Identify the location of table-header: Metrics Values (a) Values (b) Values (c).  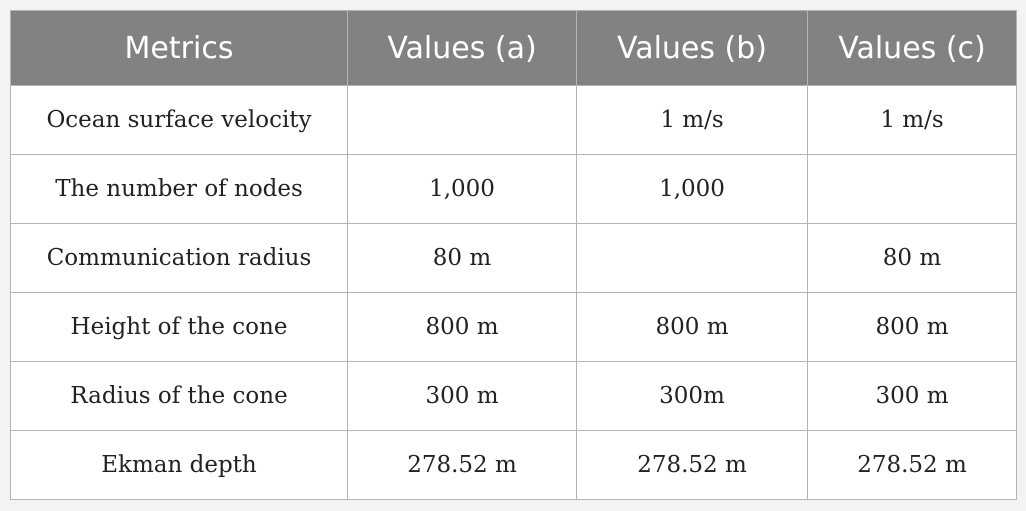
(513, 48).